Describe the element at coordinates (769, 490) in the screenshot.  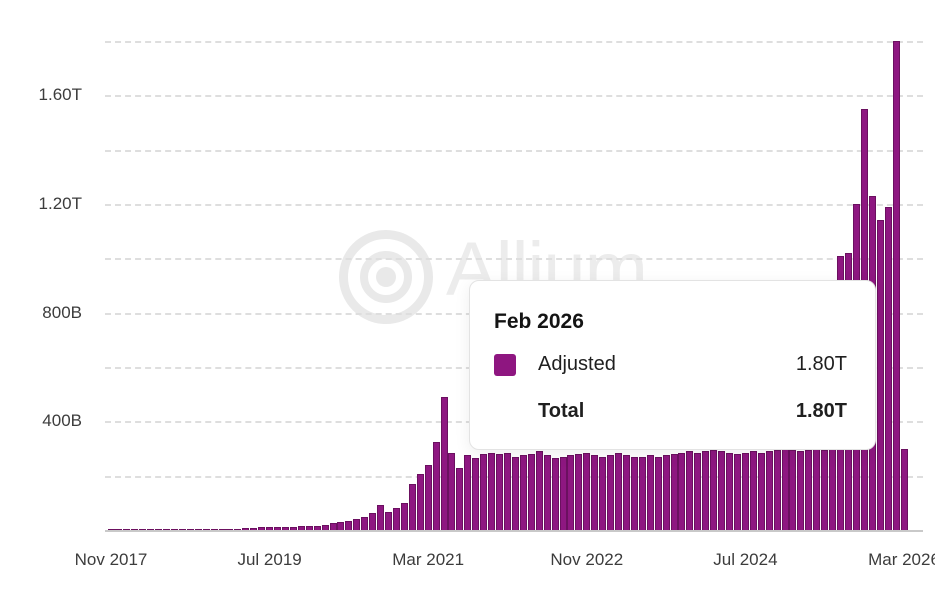
I see `bar-oct-2024` at that location.